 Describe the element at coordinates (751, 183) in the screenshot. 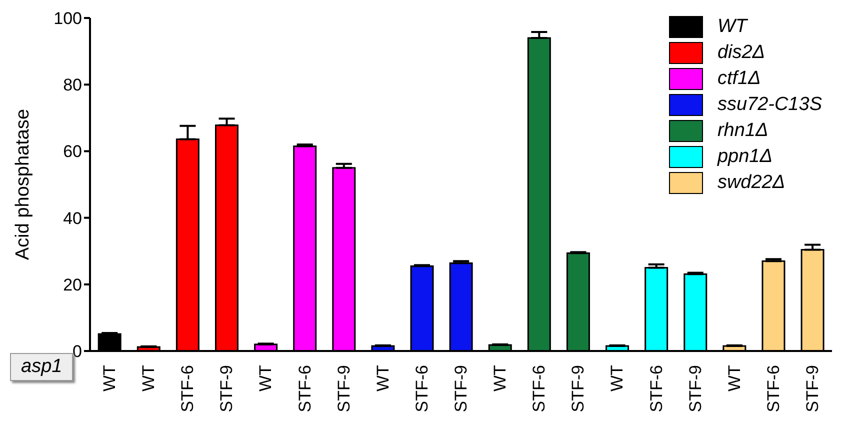

I see `legend-label: swd22Δ` at that location.